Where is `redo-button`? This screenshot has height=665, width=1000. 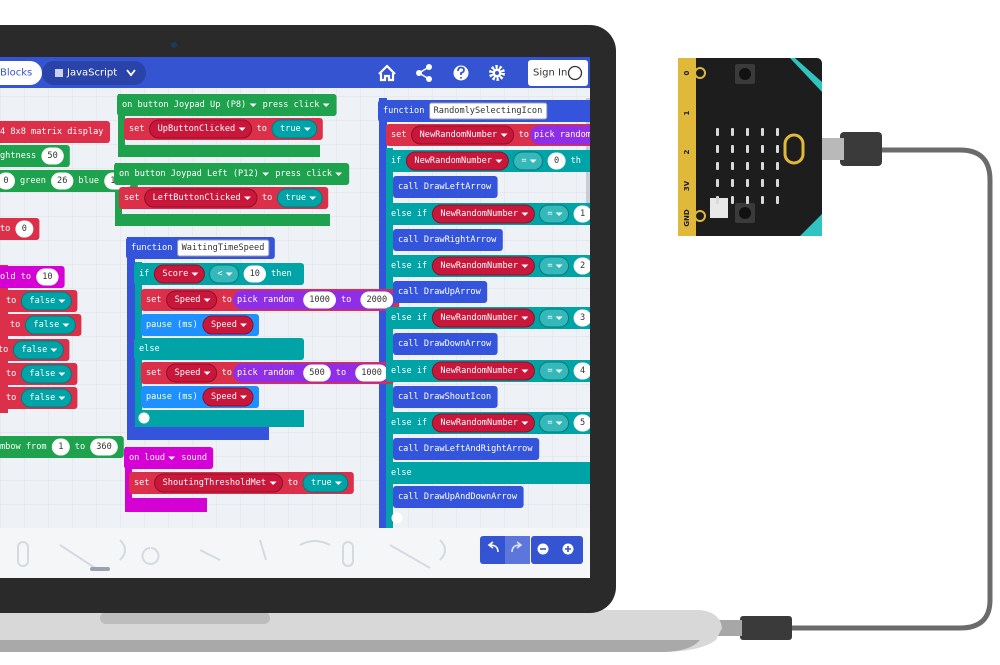
redo-button is located at coordinates (517, 550).